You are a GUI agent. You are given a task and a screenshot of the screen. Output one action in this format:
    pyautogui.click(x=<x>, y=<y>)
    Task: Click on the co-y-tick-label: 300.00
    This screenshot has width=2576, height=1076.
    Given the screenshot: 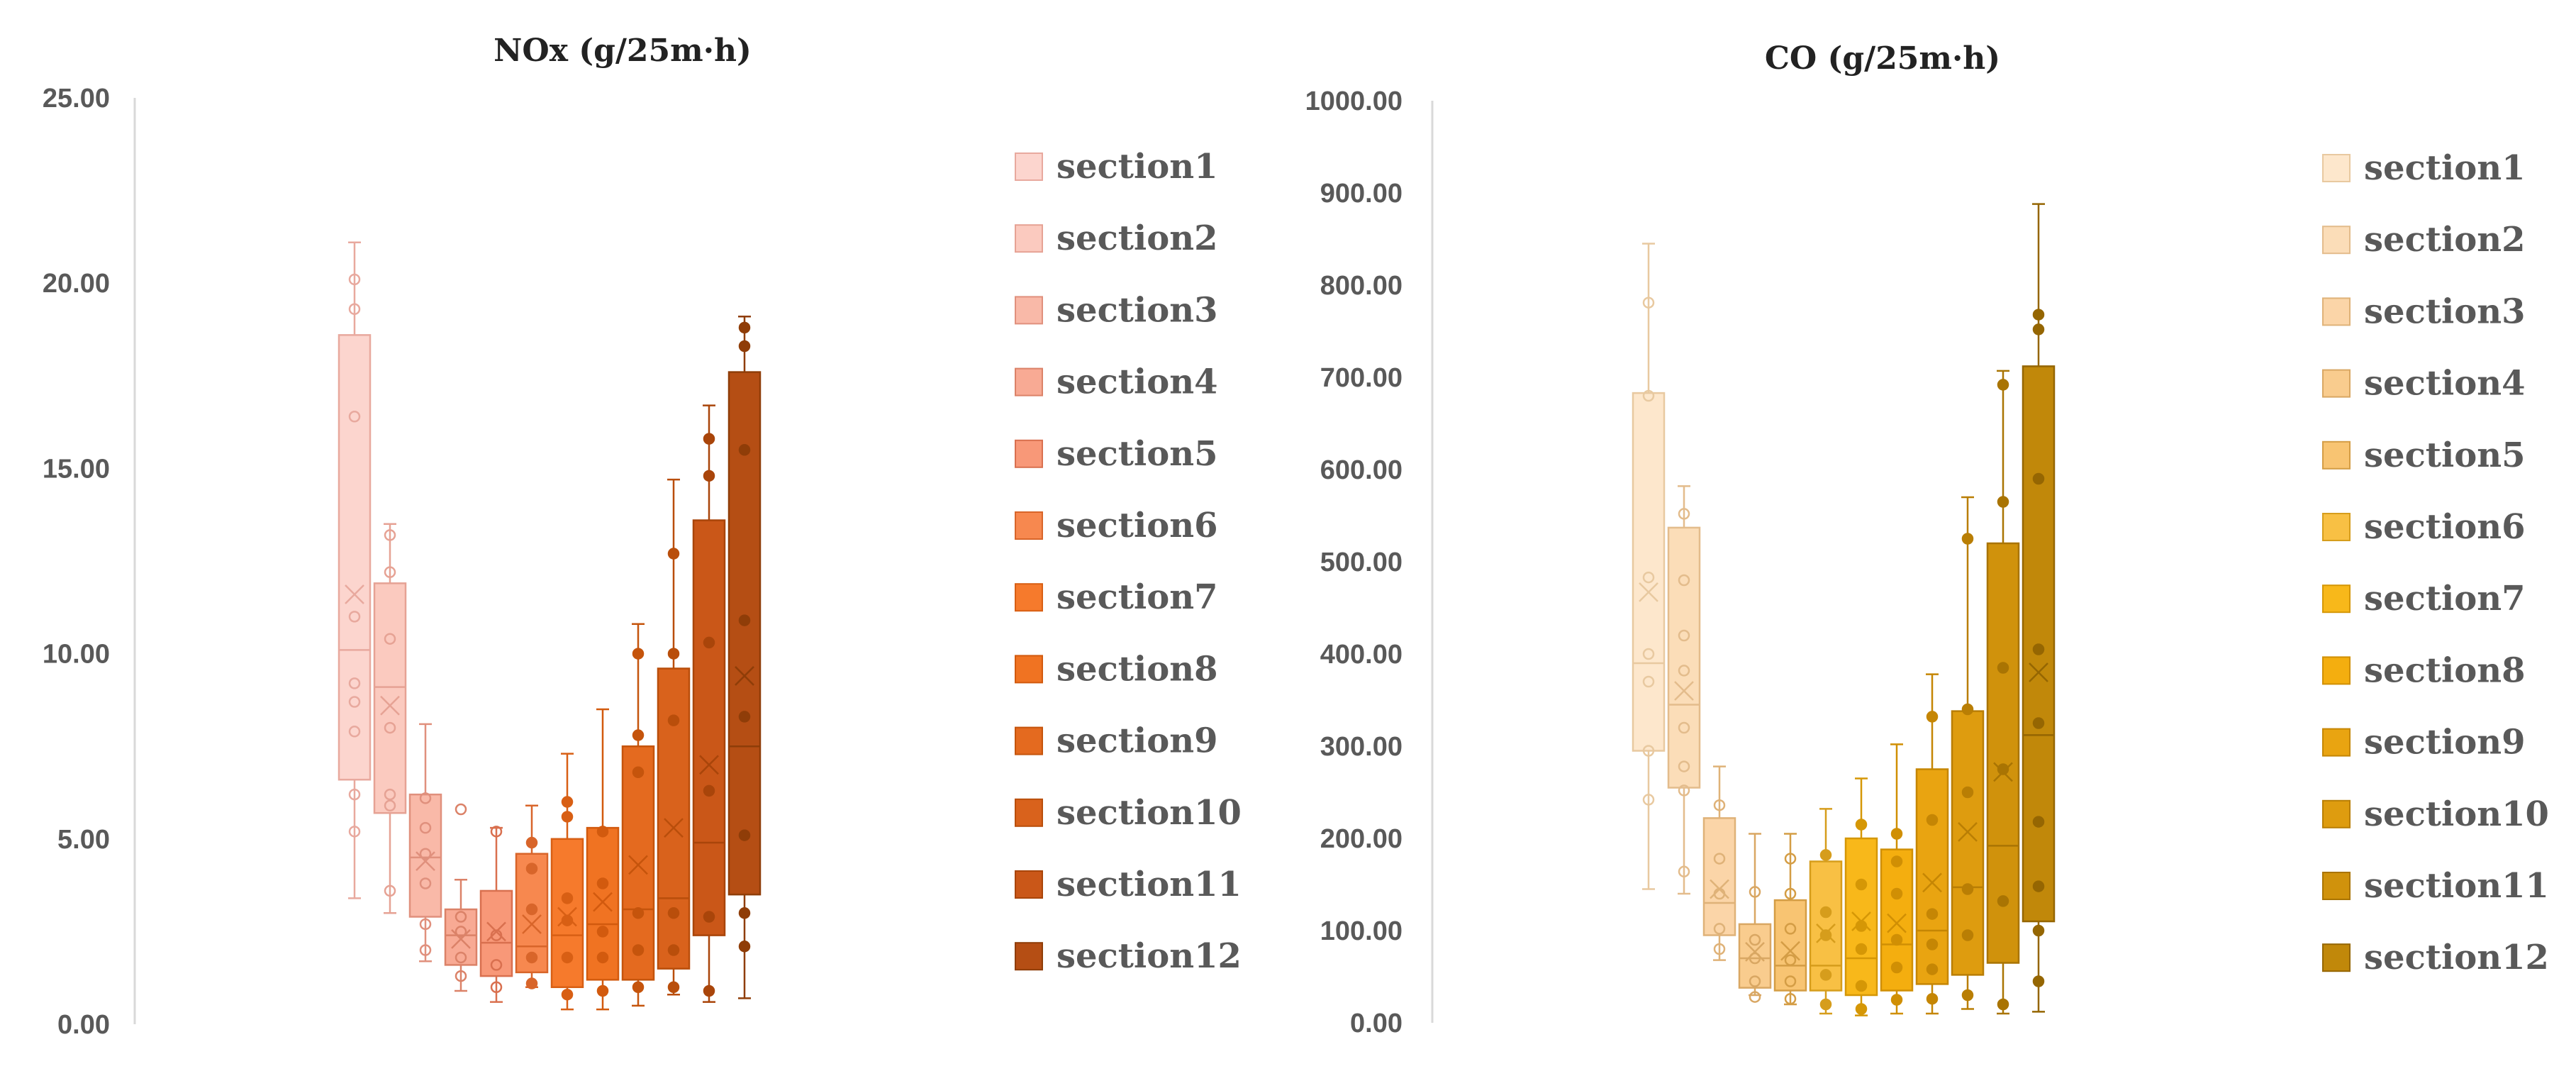 What is the action you would take?
    pyautogui.click(x=1361, y=747)
    